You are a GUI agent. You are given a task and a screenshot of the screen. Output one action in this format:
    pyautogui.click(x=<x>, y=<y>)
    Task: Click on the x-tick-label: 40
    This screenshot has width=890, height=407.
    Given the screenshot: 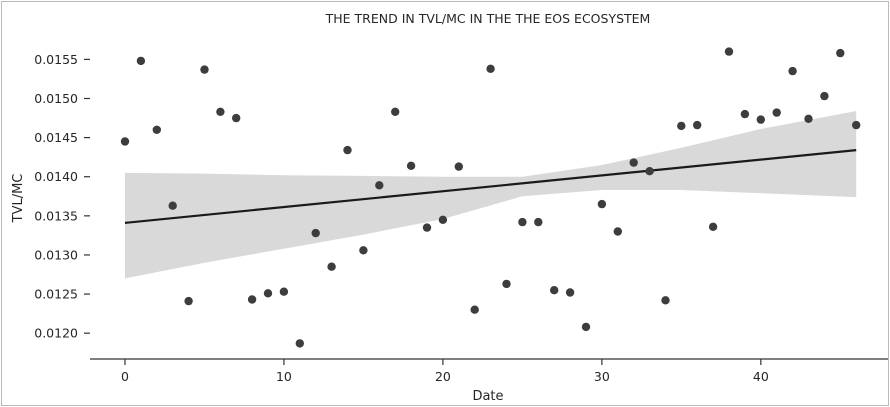 What is the action you would take?
    pyautogui.click(x=761, y=376)
    